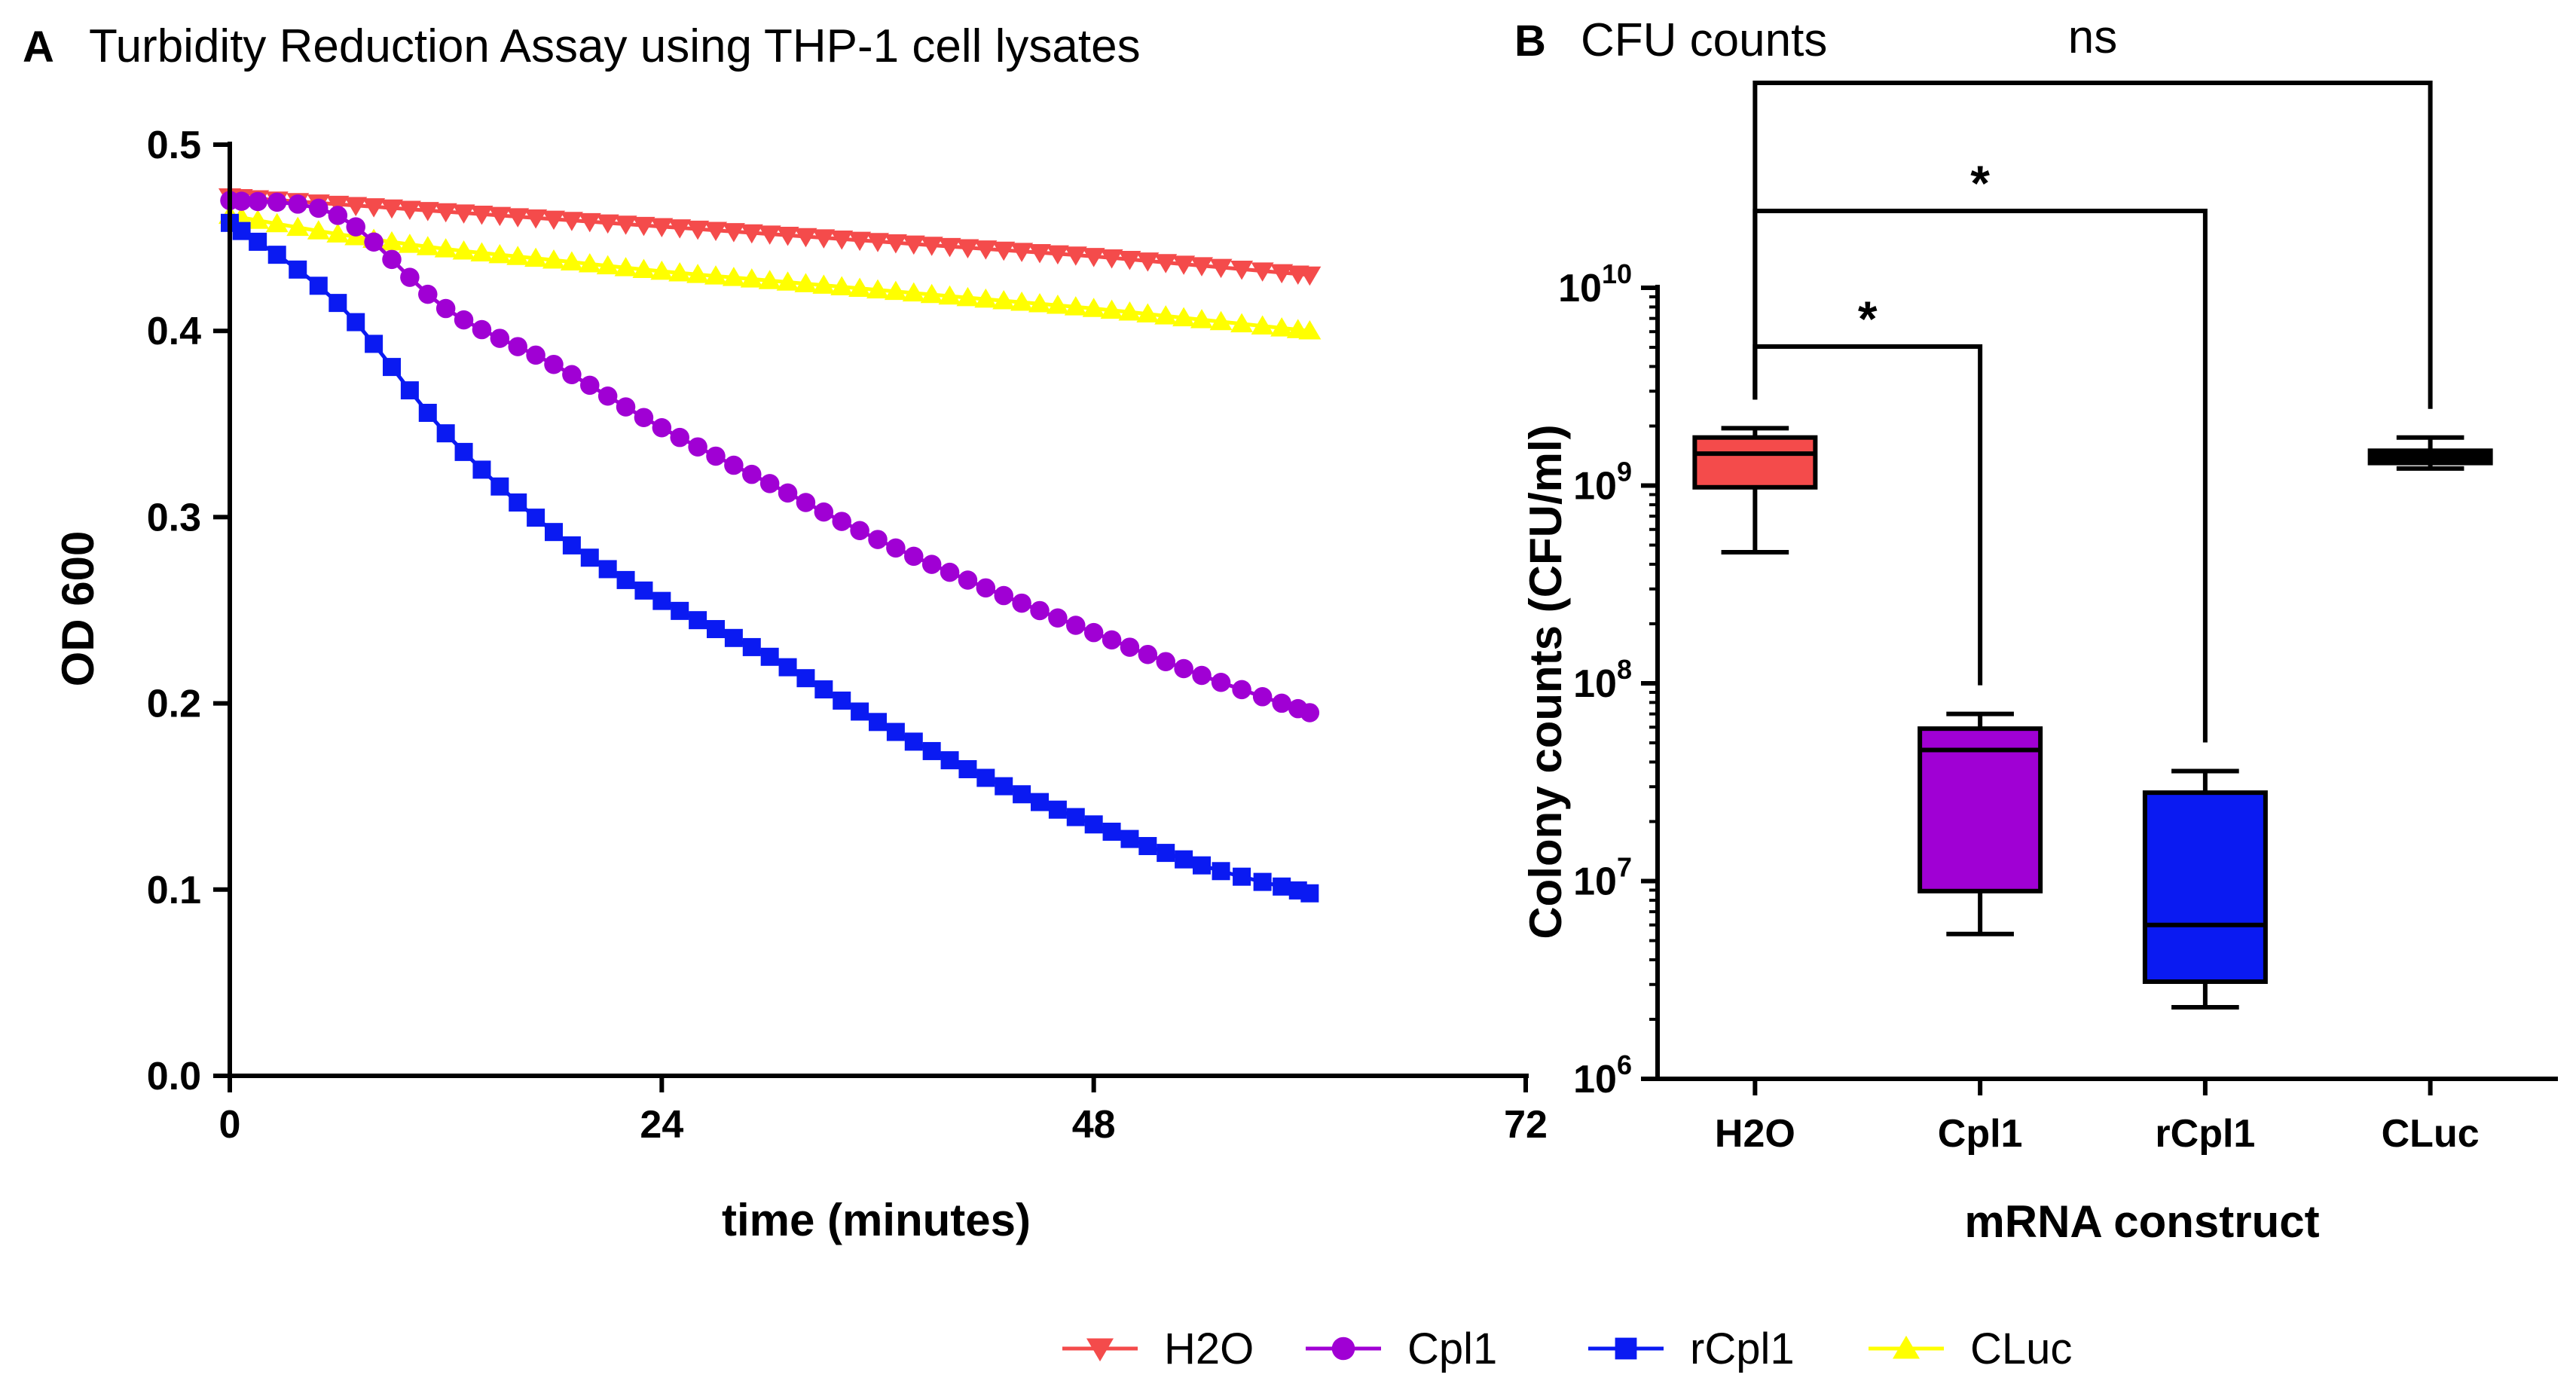 This screenshot has width=2576, height=1393. I want to click on y-tick-label: 10⁷, so click(1603, 878).